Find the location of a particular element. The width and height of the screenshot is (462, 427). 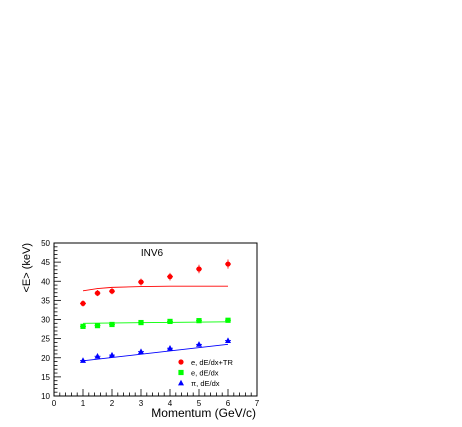

legend-label: π, dE/dx is located at coordinates (205, 383).